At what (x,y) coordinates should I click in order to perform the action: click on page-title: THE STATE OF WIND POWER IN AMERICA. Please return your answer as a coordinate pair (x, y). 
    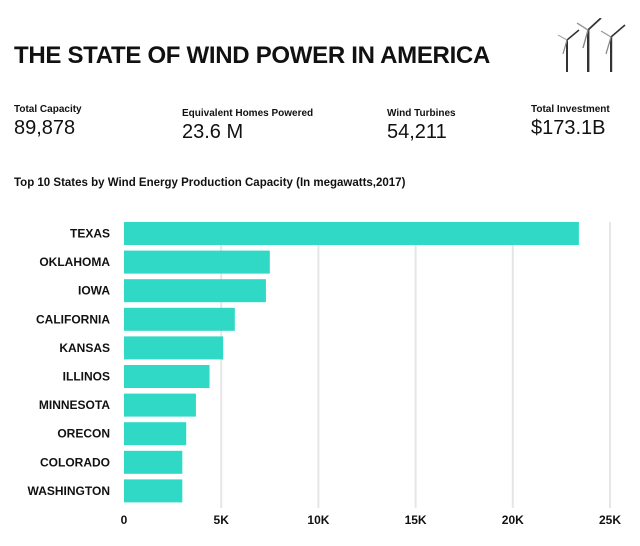
    Looking at the image, I should click on (252, 56).